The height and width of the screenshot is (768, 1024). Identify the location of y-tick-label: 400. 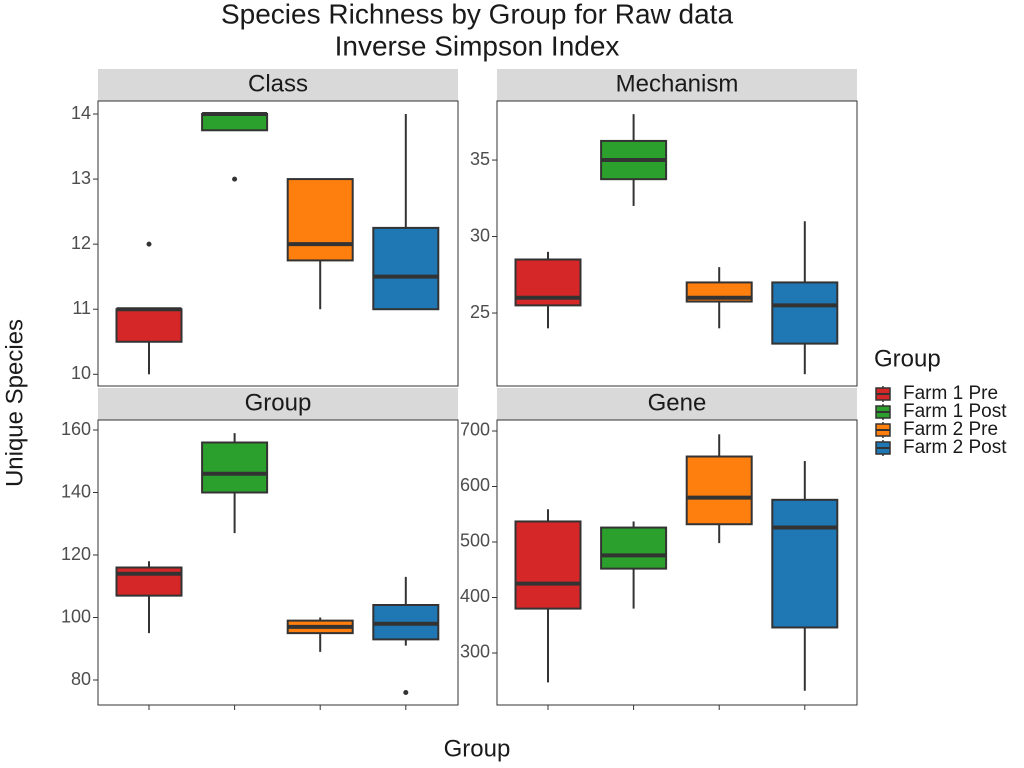
(475, 596).